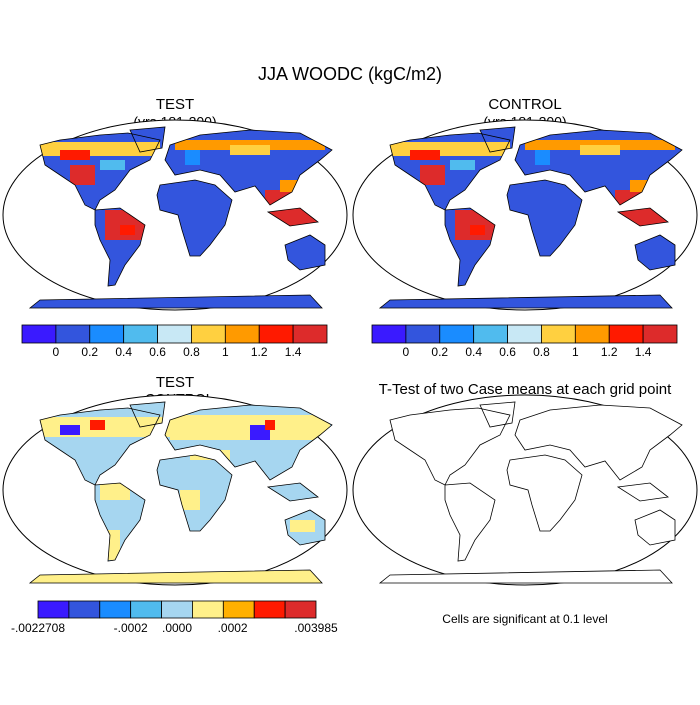 The image size is (700, 705). What do you see at coordinates (524, 104) in the screenshot?
I see `panel-title: CONTROL` at bounding box center [524, 104].